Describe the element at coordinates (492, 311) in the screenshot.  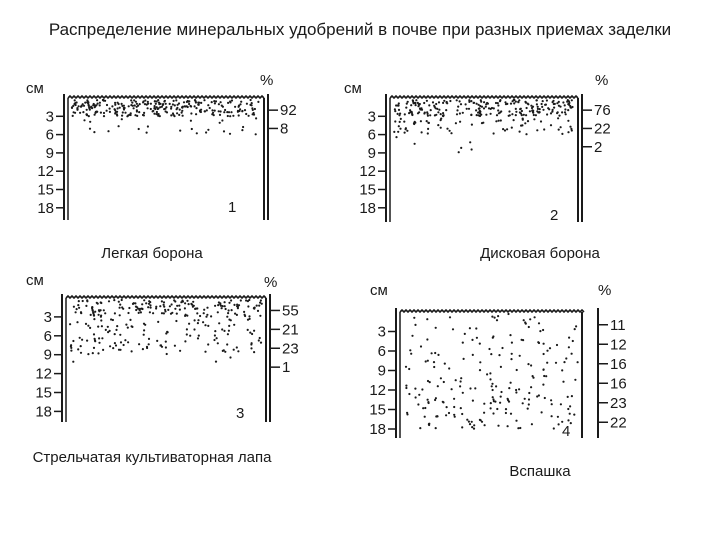
I see `soil-surface` at that location.